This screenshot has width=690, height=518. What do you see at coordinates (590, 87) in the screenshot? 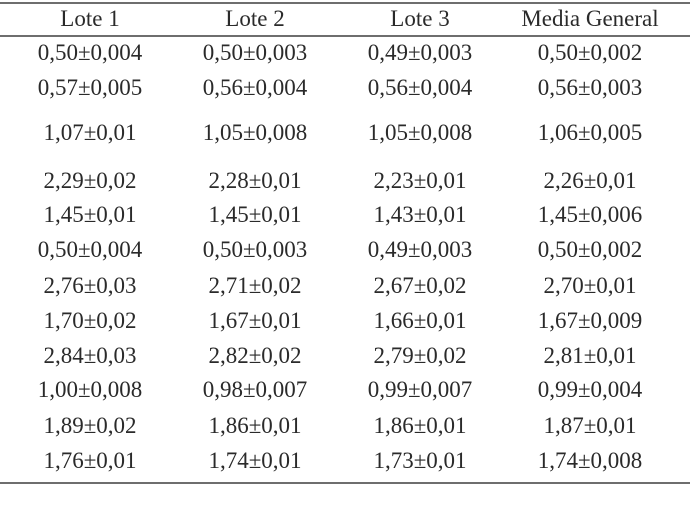
I see `table-cell: 0,56±0,003` at bounding box center [590, 87].